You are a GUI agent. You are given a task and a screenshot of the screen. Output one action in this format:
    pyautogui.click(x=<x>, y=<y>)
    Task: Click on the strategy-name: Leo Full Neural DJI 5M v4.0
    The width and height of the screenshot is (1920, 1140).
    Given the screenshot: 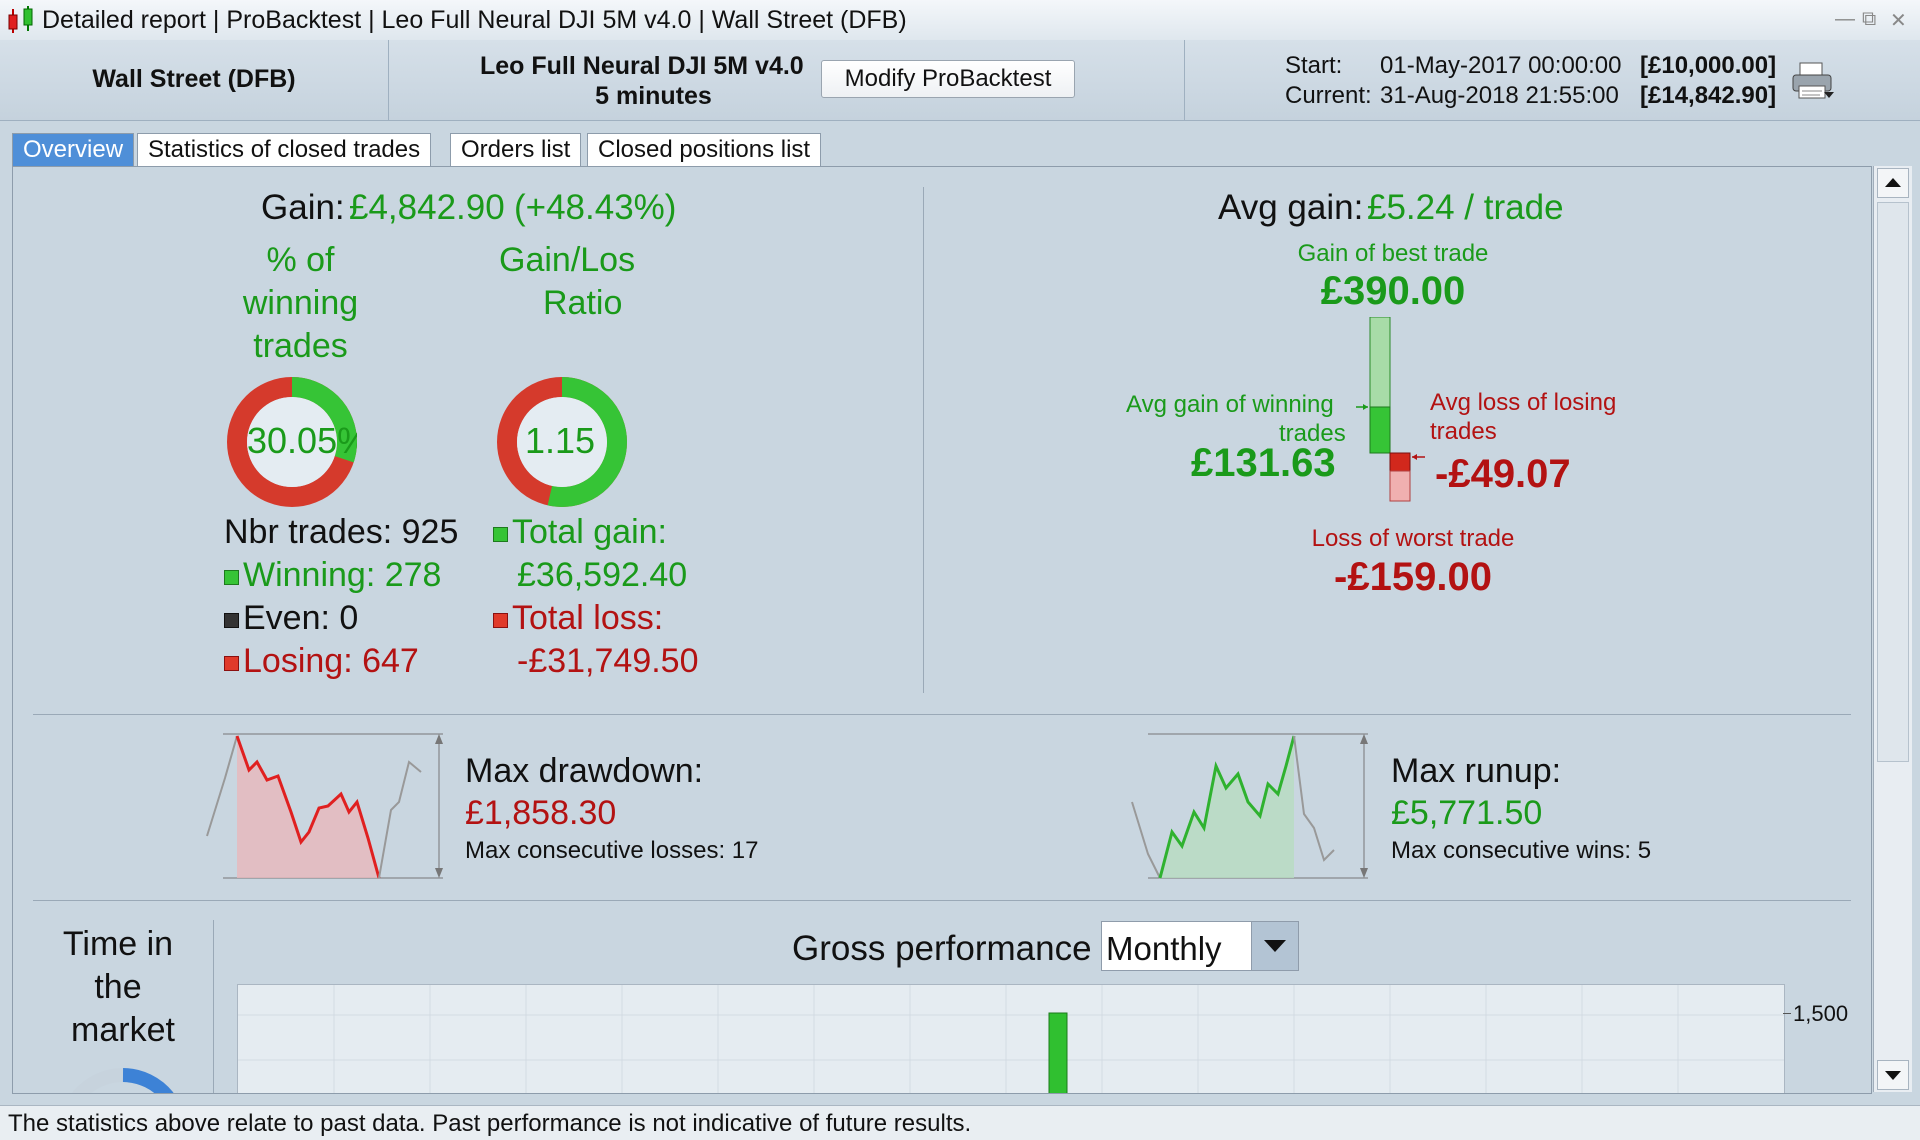 What is the action you would take?
    pyautogui.click(x=642, y=66)
    